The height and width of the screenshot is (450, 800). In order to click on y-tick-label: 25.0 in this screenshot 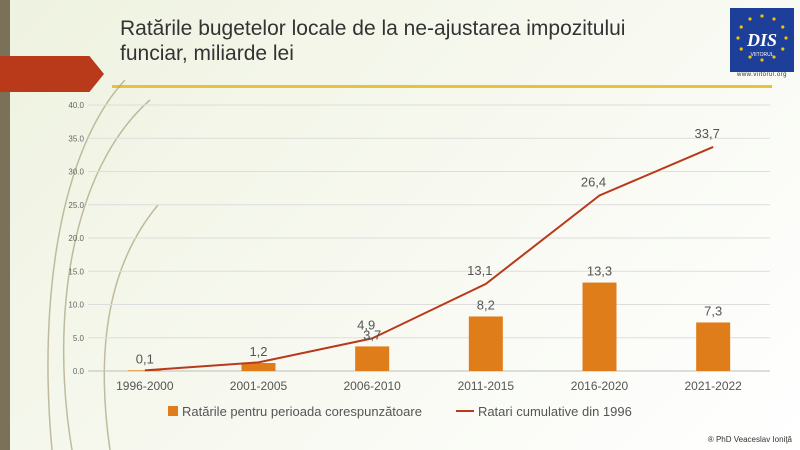, I will do `click(76, 205)`.